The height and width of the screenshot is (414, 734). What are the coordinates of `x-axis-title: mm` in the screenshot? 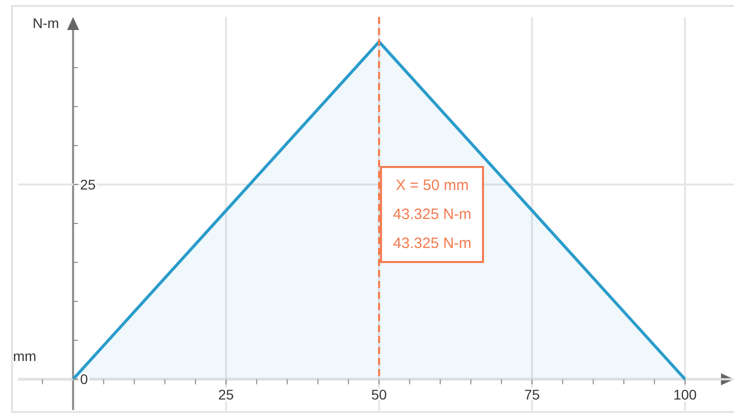 It's located at (24, 356).